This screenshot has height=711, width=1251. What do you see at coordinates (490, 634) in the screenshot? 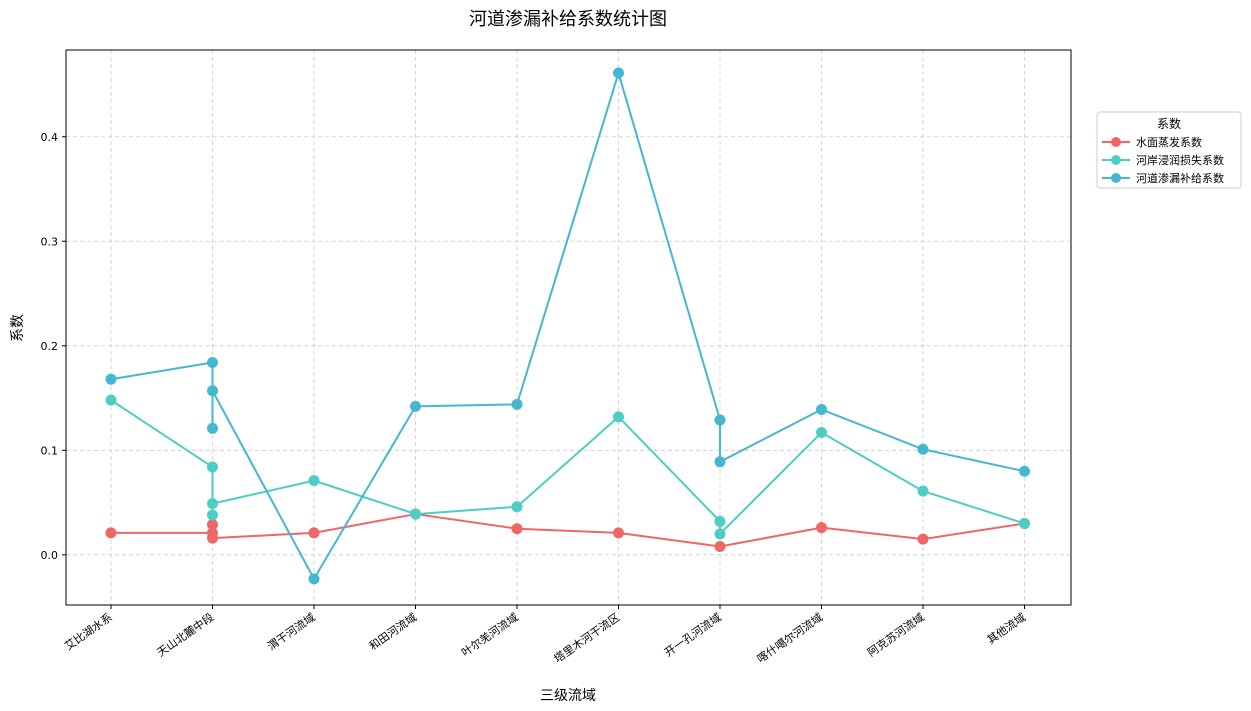
I see `x-tick-label: 叶尔羌河流域` at bounding box center [490, 634].